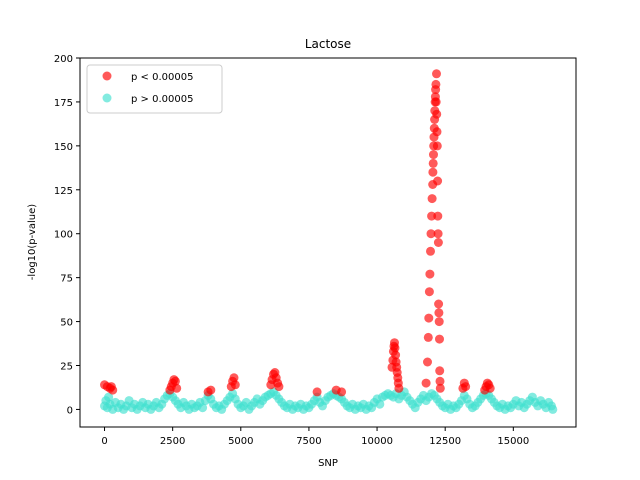  I want to click on x-axis-ticks: 0 2500 5000 7500 10000 12500 15000, so click(315, 437).